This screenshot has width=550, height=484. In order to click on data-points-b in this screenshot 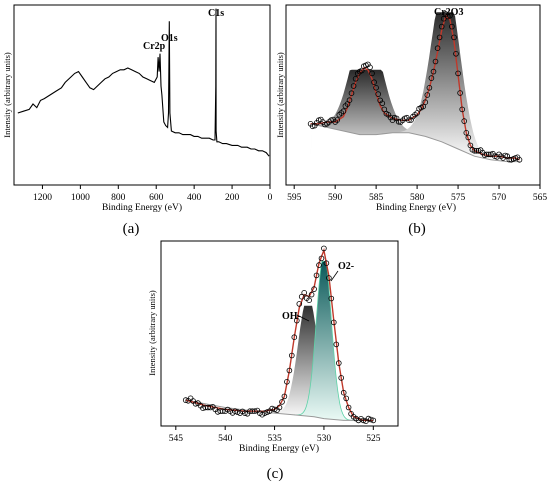, I will do `click(415, 87)`.